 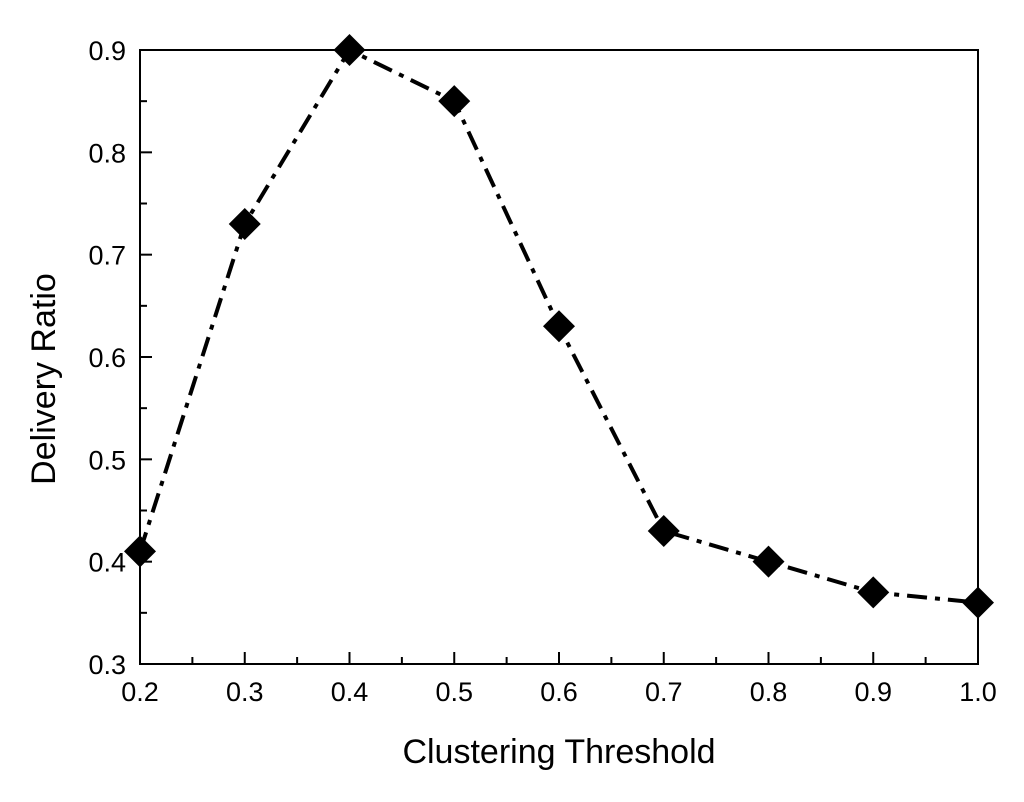 I want to click on x-tick-label: 0.9, so click(x=873, y=692).